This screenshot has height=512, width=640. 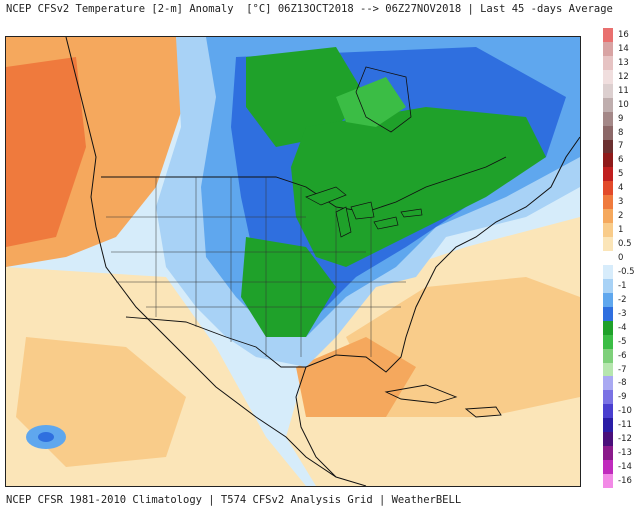 I want to click on legend-label: -16, so click(x=625, y=481).